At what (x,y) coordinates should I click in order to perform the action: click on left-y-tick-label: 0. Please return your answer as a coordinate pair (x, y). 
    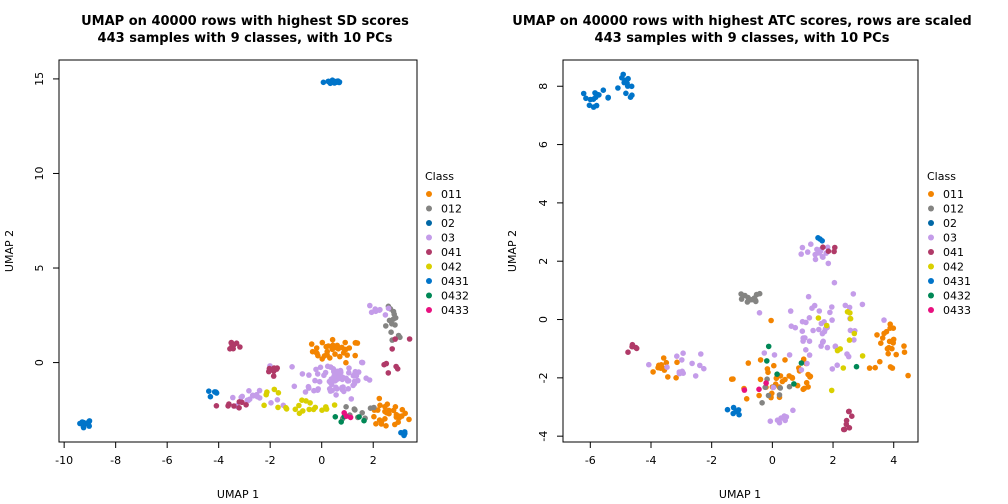
    Looking at the image, I should click on (39, 362).